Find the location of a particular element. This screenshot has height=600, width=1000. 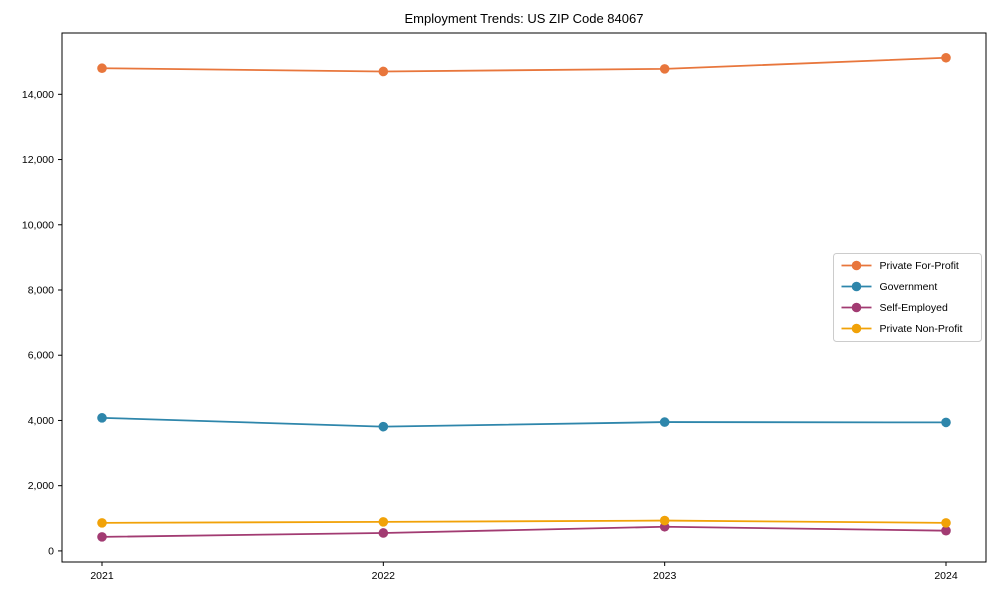

y-tick-label: 4,000 is located at coordinates (41, 421).